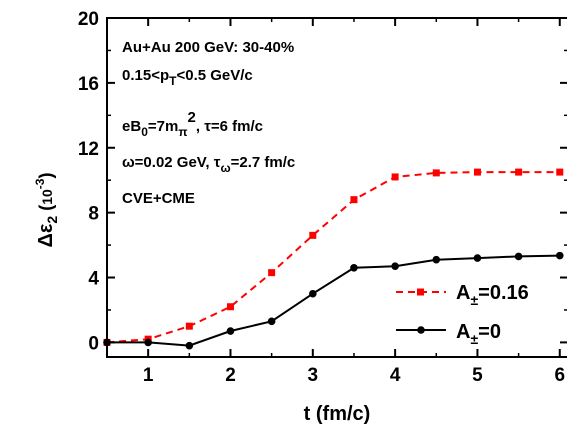  Describe the element at coordinates (421, 330) in the screenshot. I see `legend-marker-a0` at that location.